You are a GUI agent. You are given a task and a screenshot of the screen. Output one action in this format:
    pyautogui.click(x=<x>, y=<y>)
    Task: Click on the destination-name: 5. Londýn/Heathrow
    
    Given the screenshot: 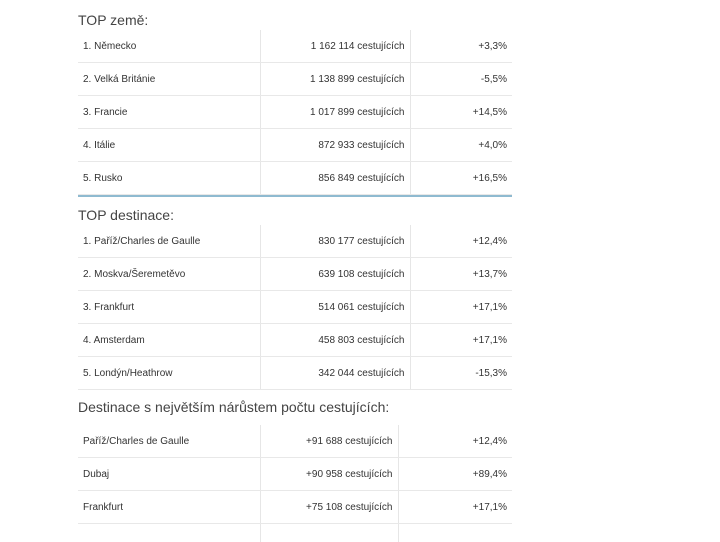 What is the action you would take?
    pyautogui.click(x=169, y=373)
    